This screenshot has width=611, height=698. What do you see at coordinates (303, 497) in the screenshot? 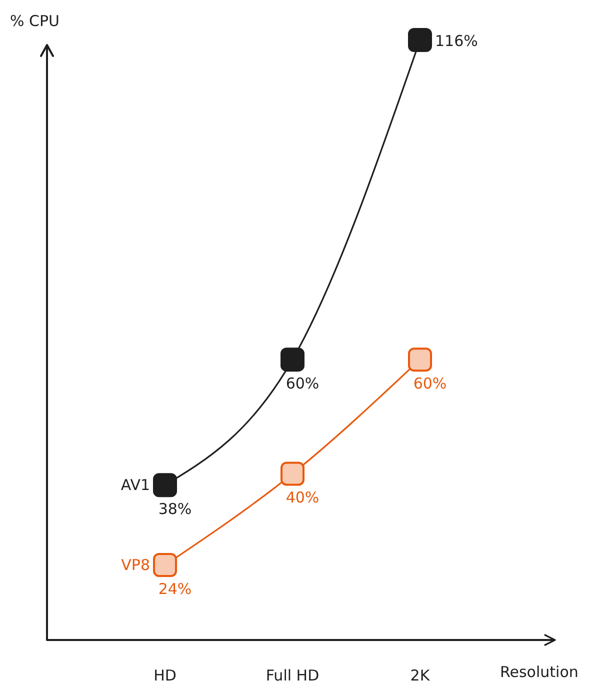
I see `data-label: 40%` at bounding box center [303, 497].